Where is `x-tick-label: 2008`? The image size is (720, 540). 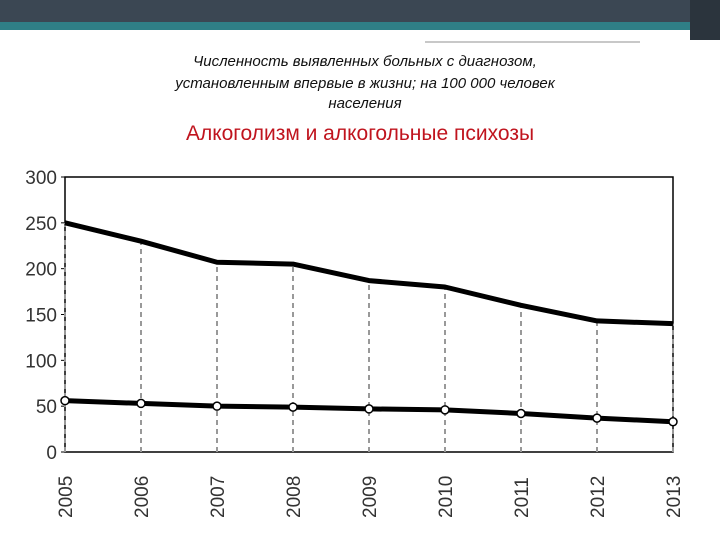
x-tick-label: 2008 is located at coordinates (294, 497).